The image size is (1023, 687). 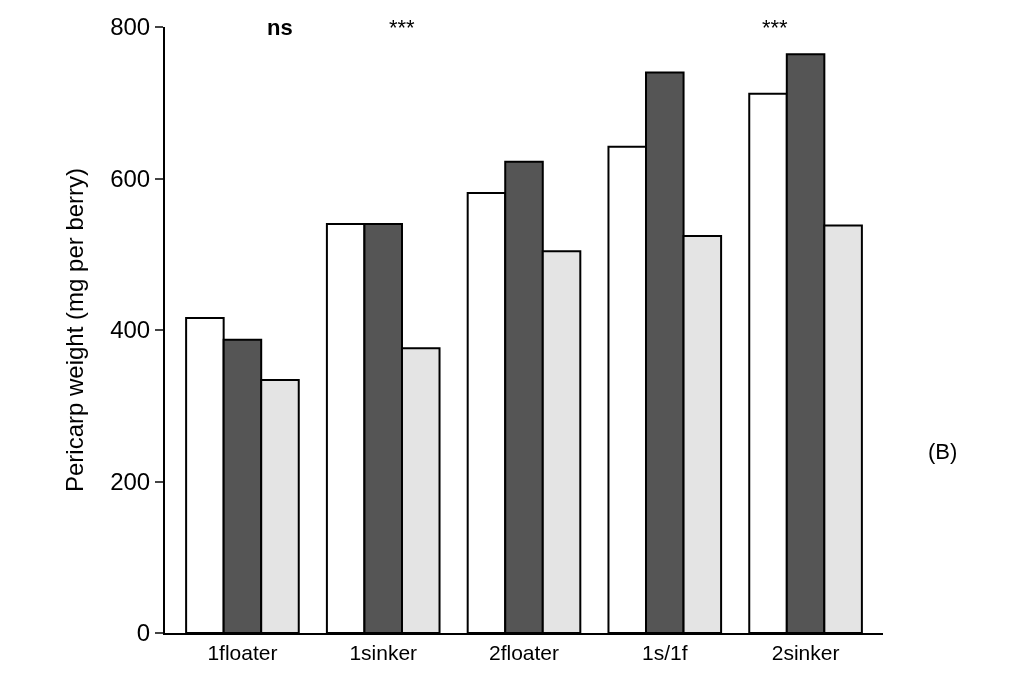 What do you see at coordinates (242, 653) in the screenshot?
I see `x-tick-label: 1floater` at bounding box center [242, 653].